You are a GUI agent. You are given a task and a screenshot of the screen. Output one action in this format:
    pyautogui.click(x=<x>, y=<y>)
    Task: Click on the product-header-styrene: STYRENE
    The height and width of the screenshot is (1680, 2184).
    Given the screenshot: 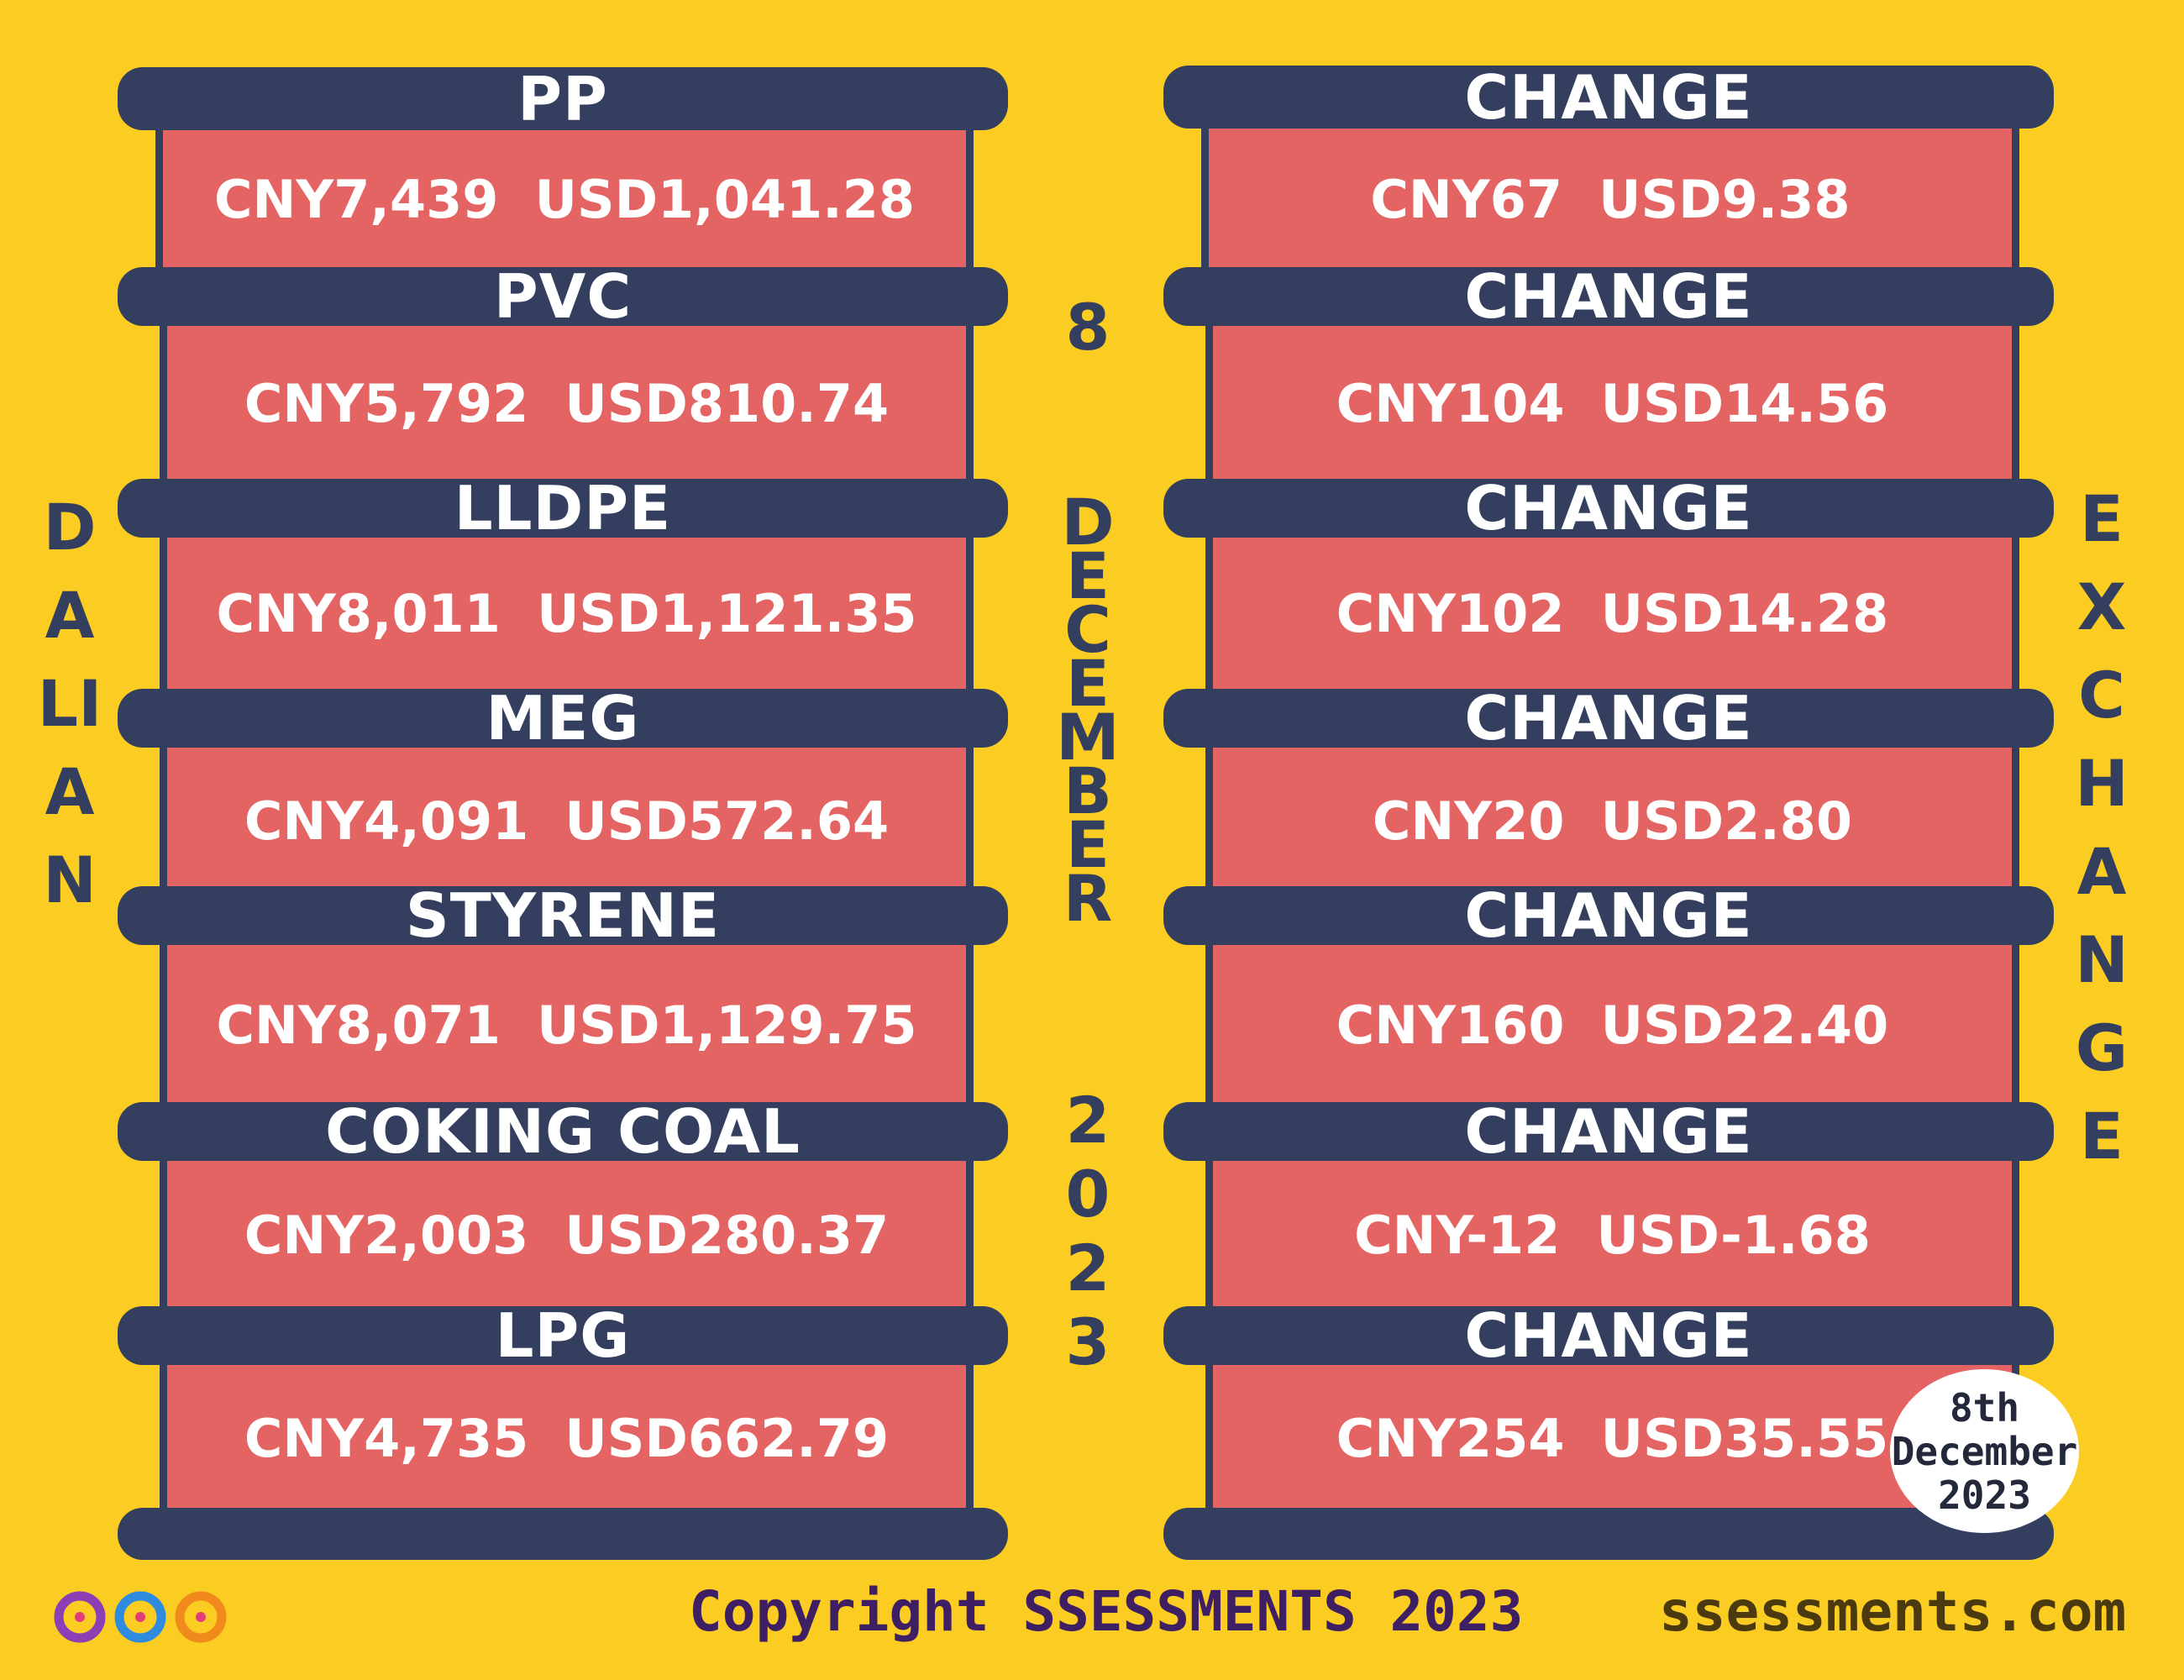 What is the action you would take?
    pyautogui.click(x=563, y=915)
    